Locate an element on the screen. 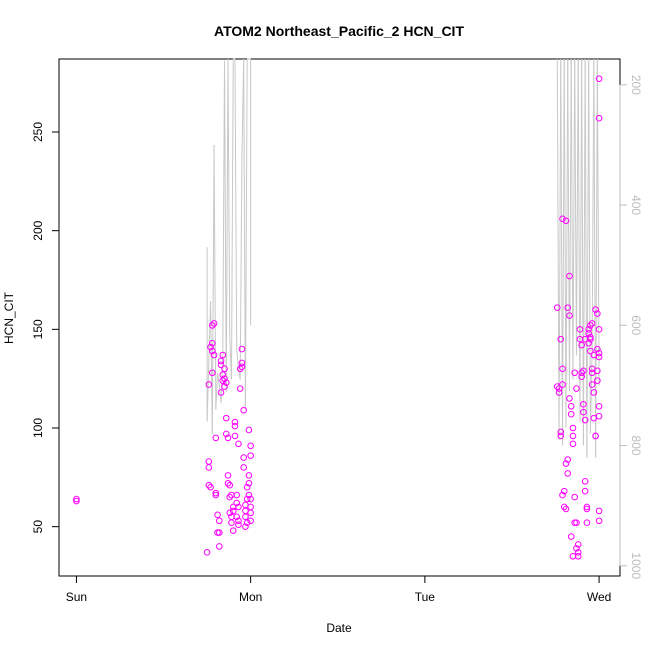 The height and width of the screenshot is (650, 650). right-tick-label: 800 is located at coordinates (636, 446).